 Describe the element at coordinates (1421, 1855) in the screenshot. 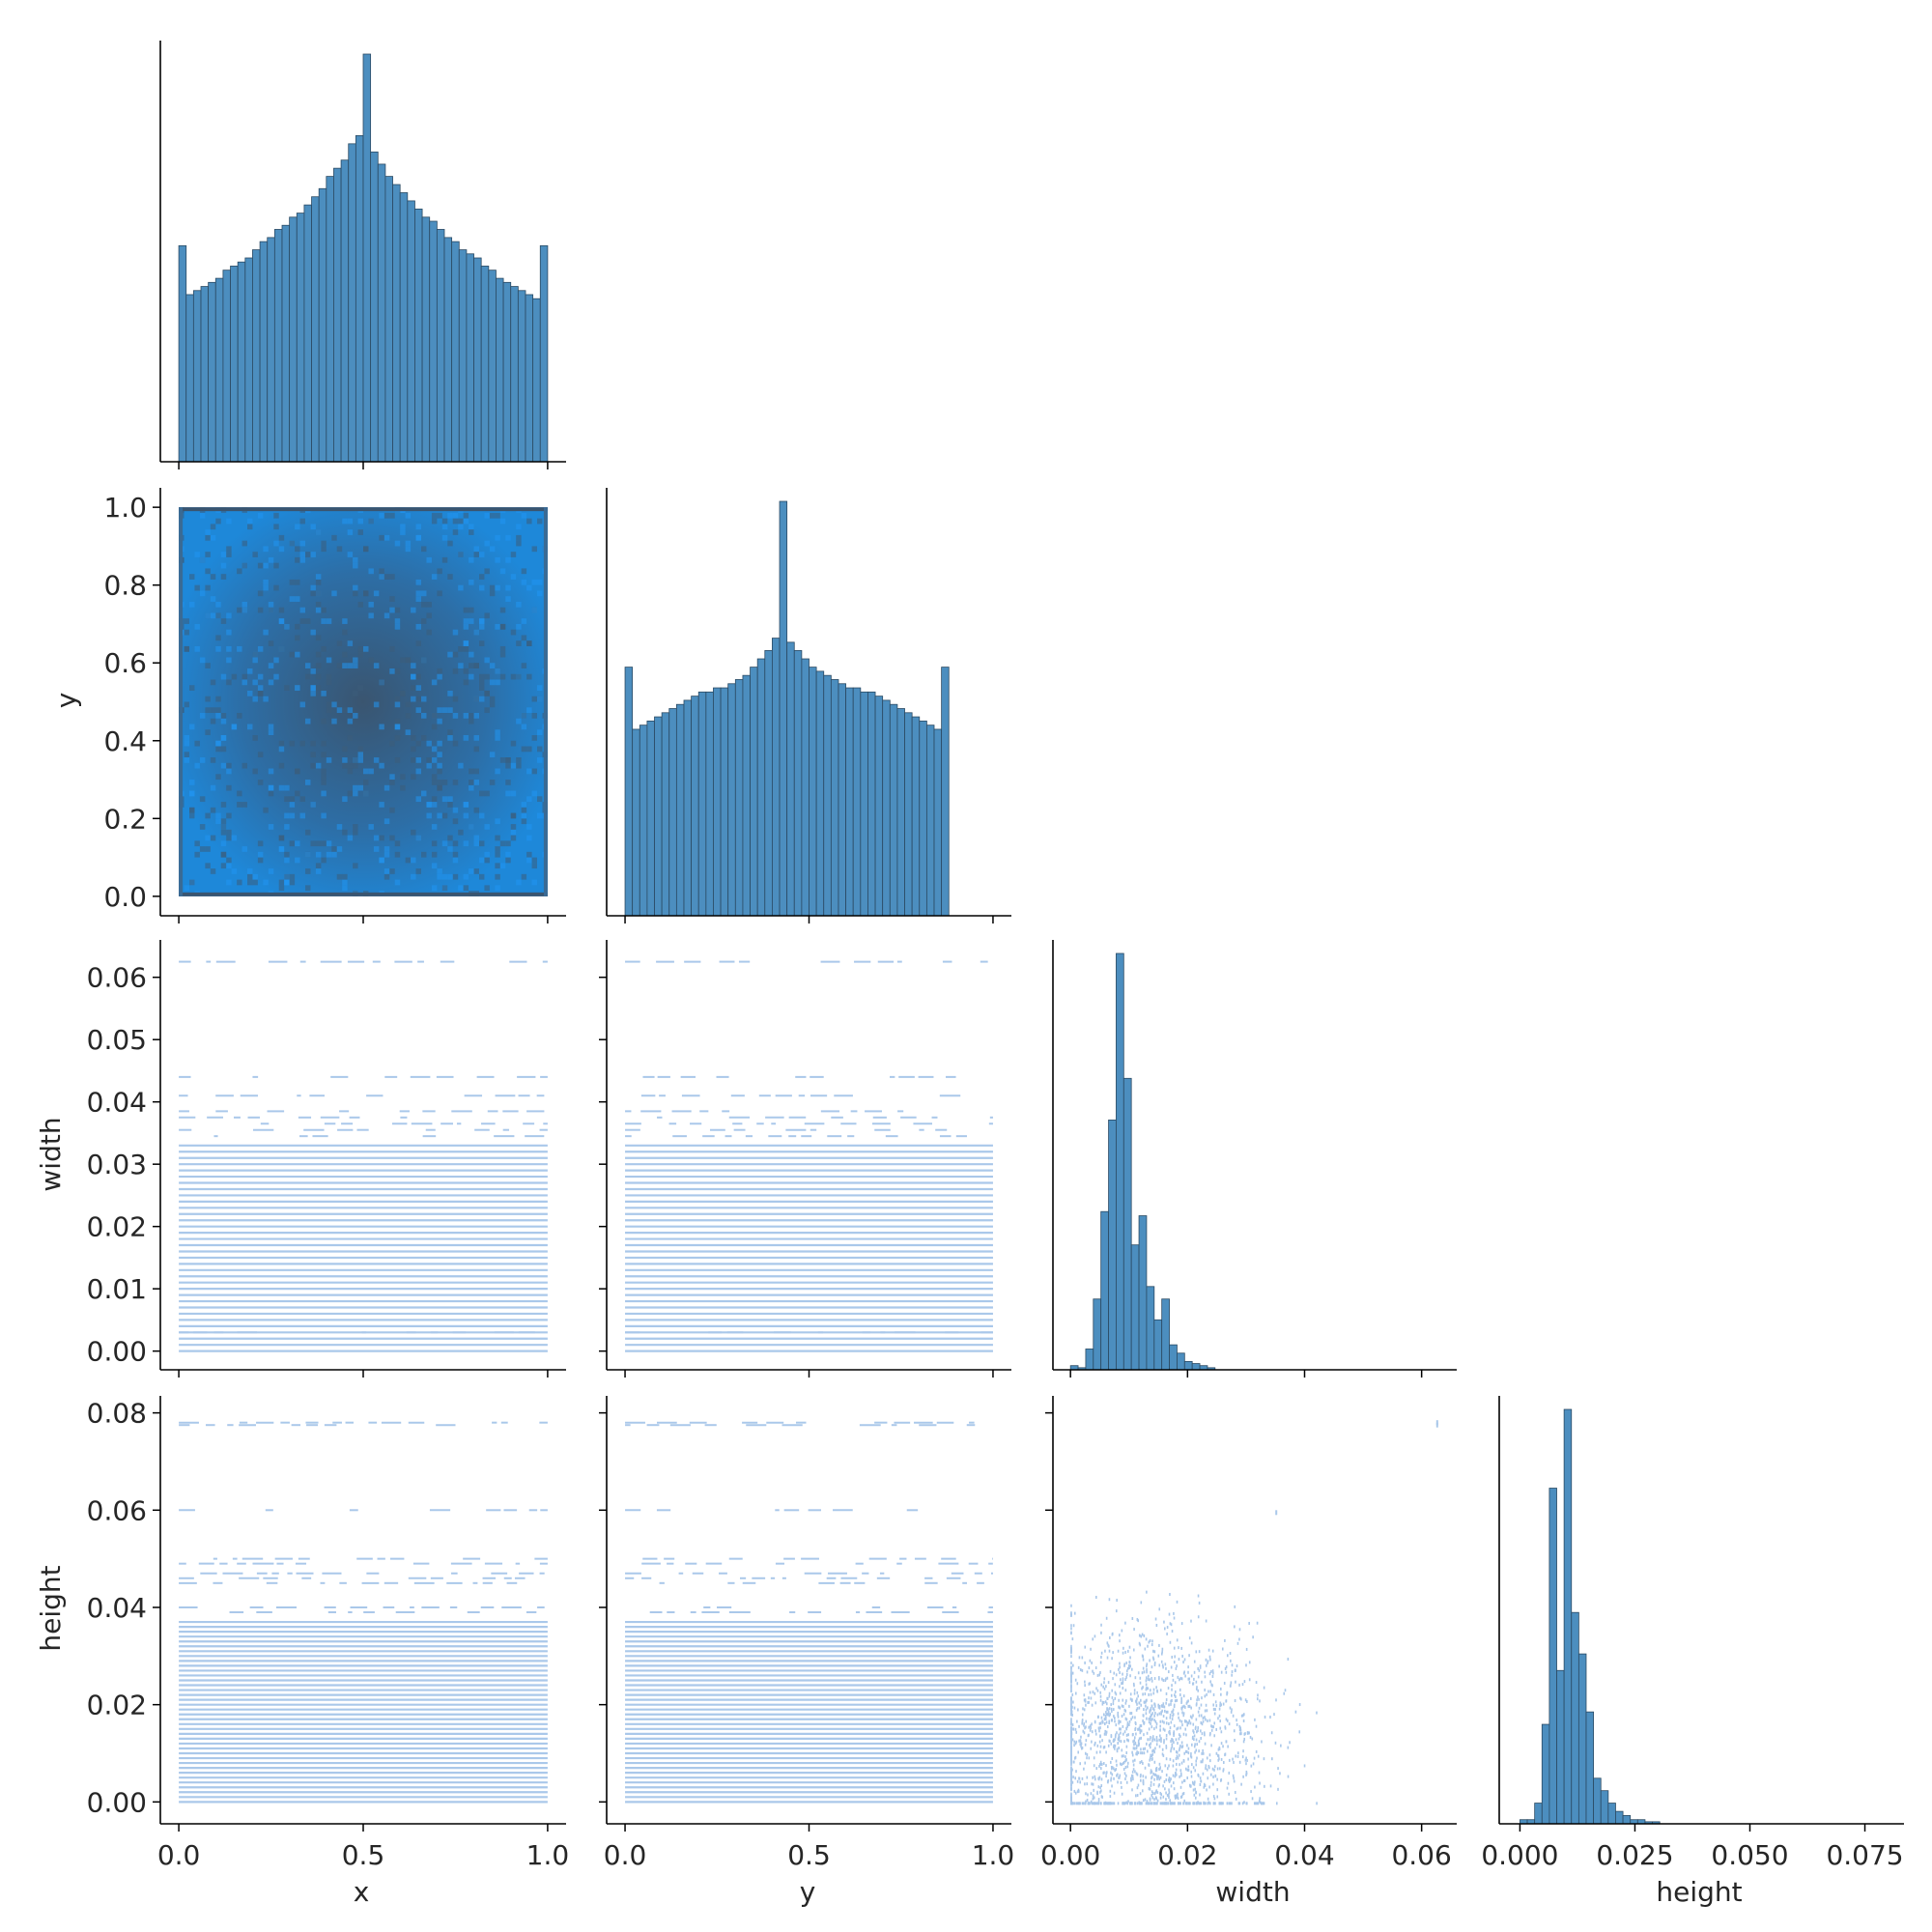

I see `x-tick-label: 0.06` at that location.